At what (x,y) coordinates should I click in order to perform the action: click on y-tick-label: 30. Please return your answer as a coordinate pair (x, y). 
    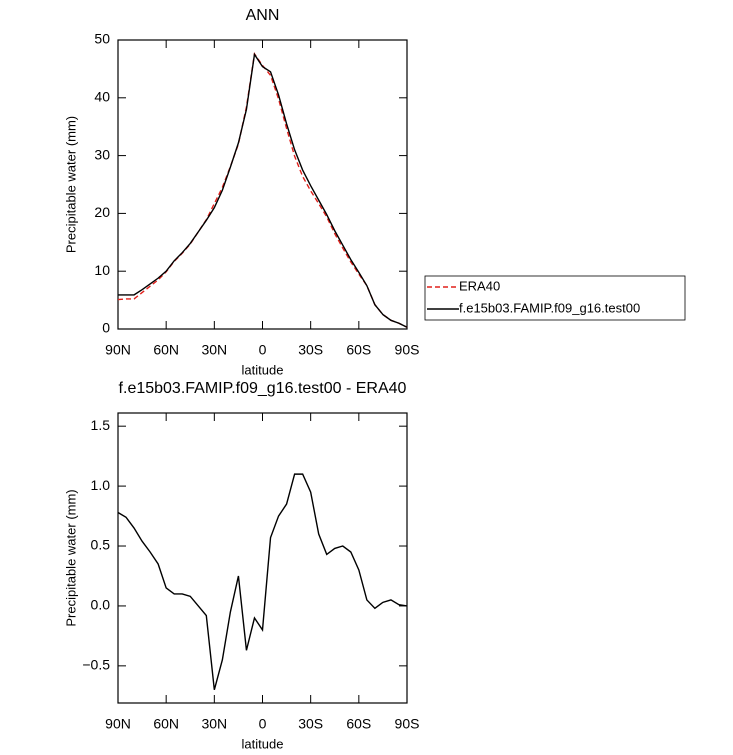
    Looking at the image, I should click on (102, 154).